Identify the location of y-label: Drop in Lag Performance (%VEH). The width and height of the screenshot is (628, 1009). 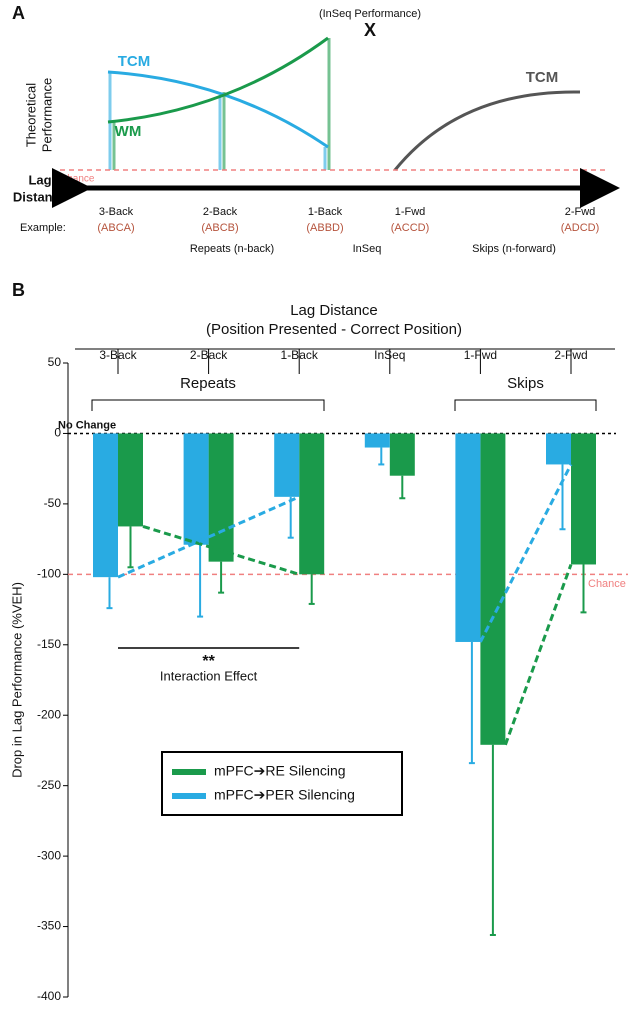
(16, 680).